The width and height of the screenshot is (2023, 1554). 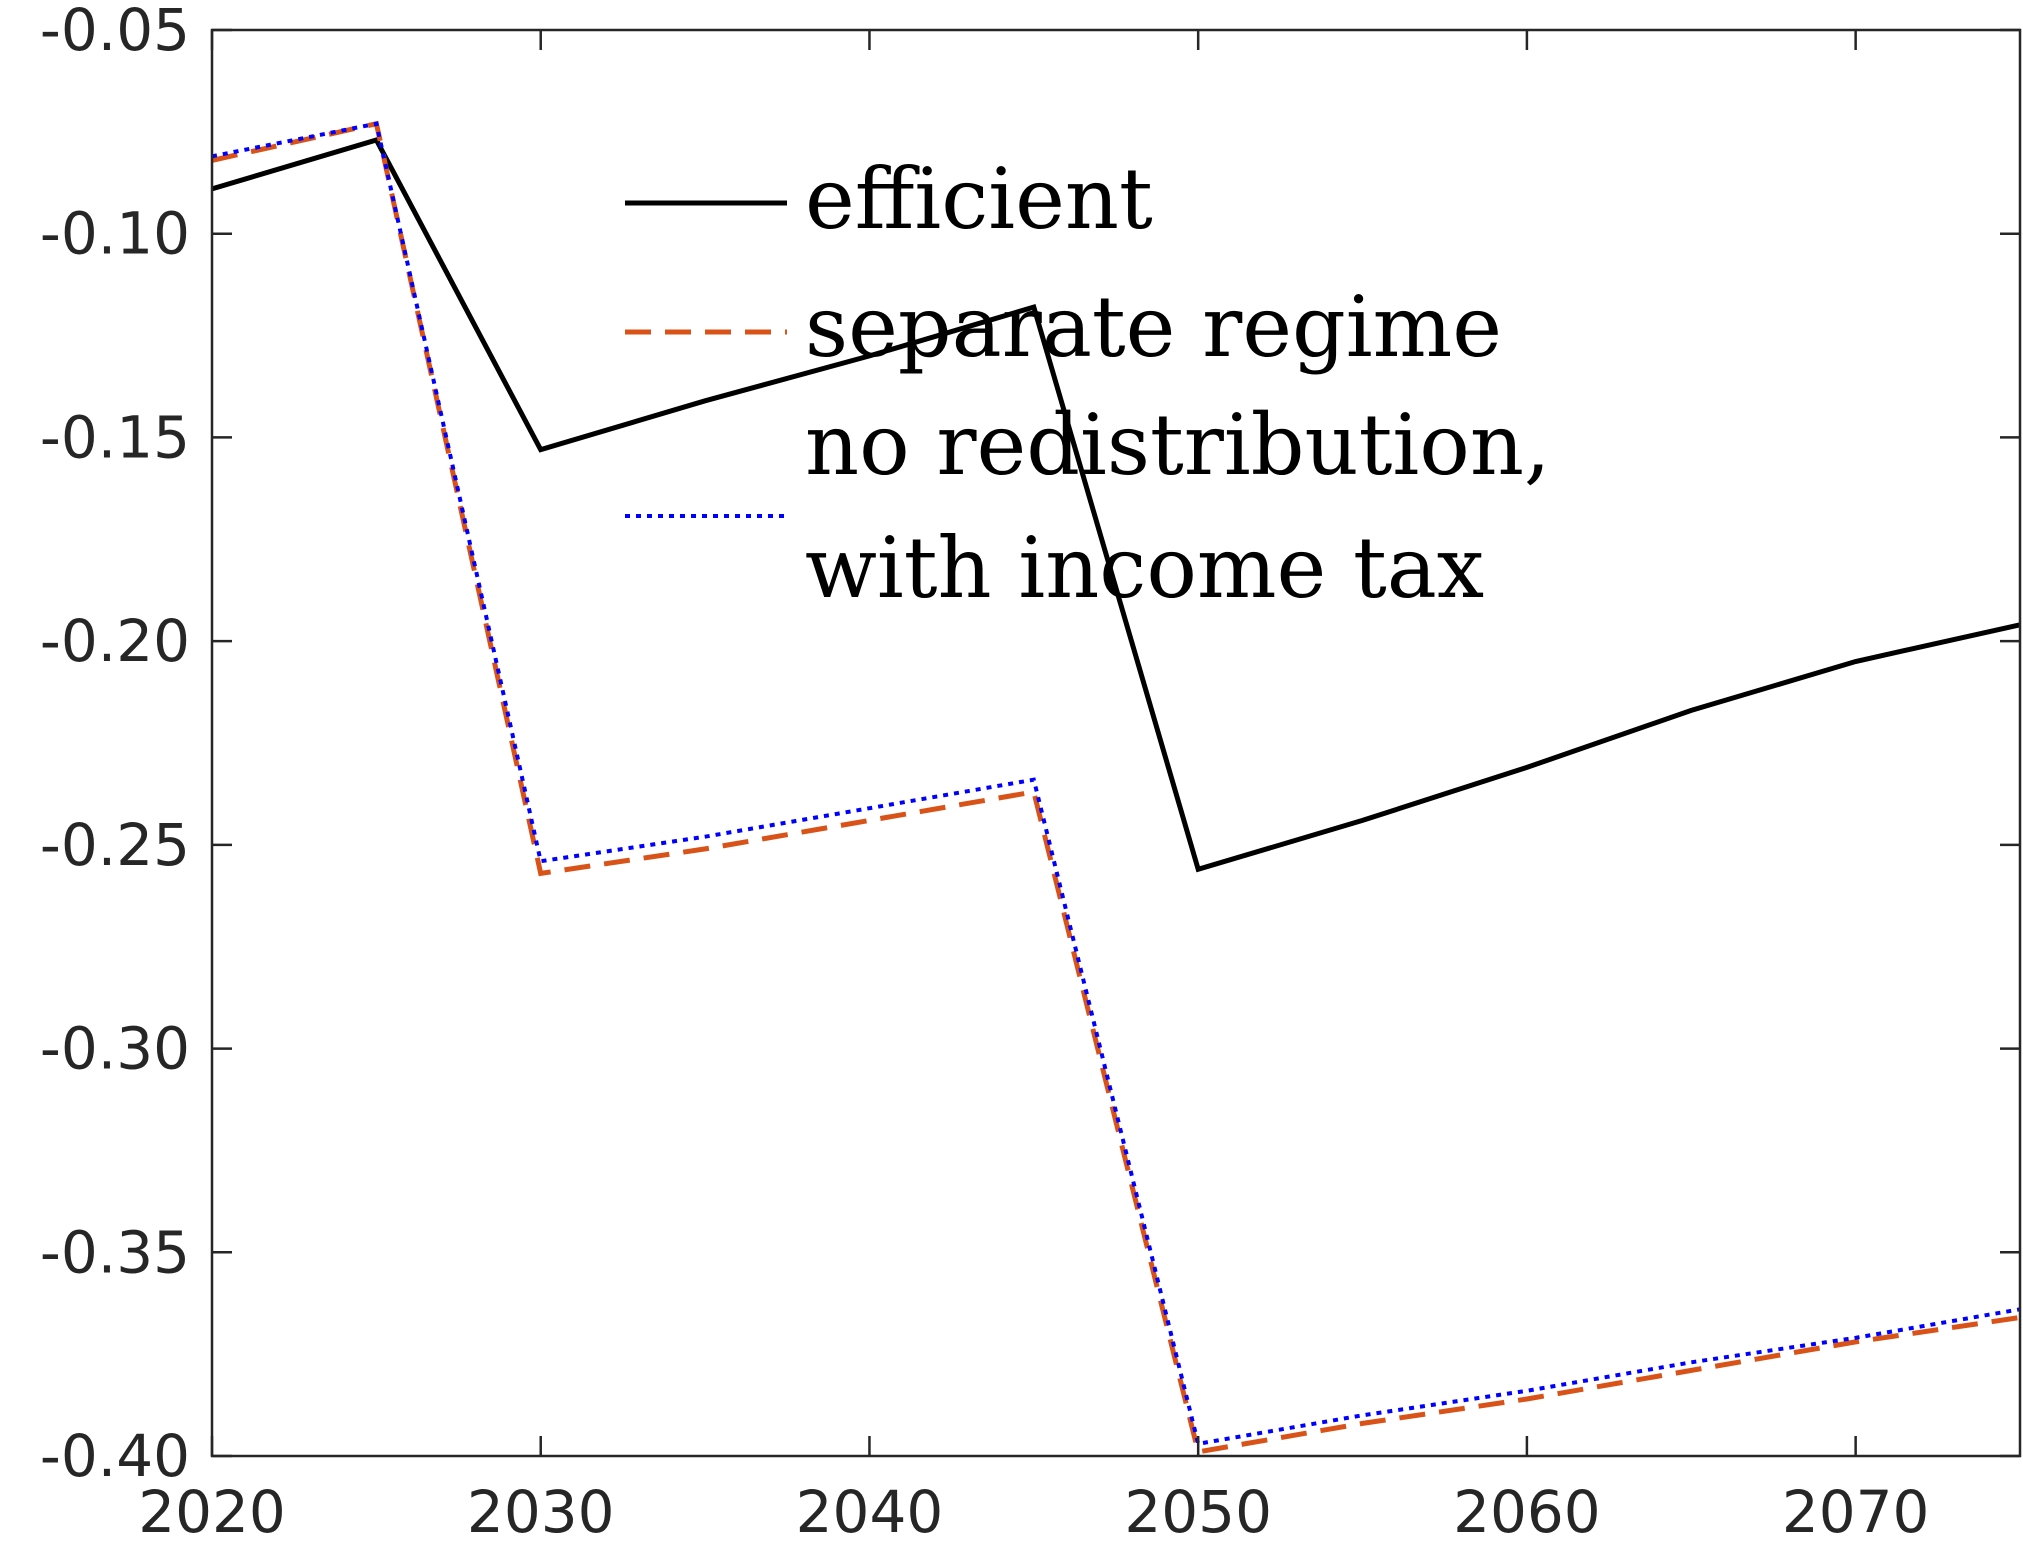 I want to click on legend-label: with income tax, so click(x=1144, y=568).